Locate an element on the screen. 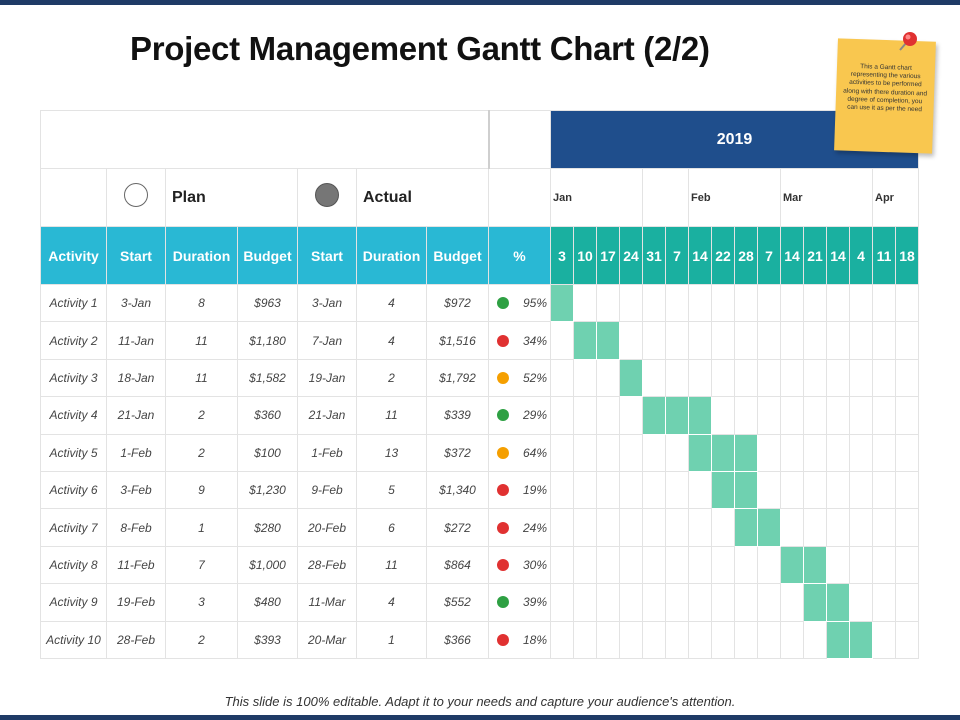 Image resolution: width=960 pixels, height=720 pixels. actual-start-cell: 28-Feb is located at coordinates (327, 565).